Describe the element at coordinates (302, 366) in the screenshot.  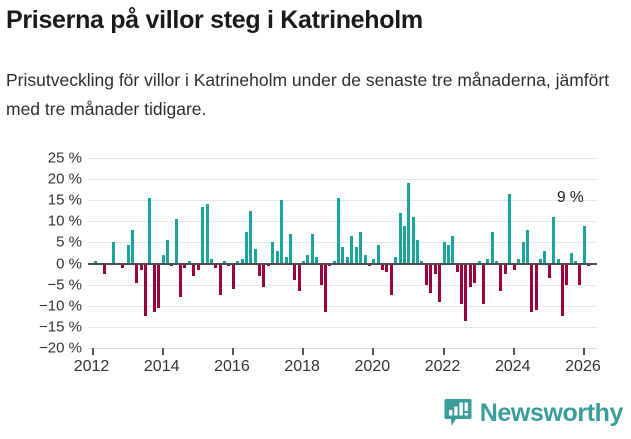
I see `x-axis-tick-label: 2018` at that location.